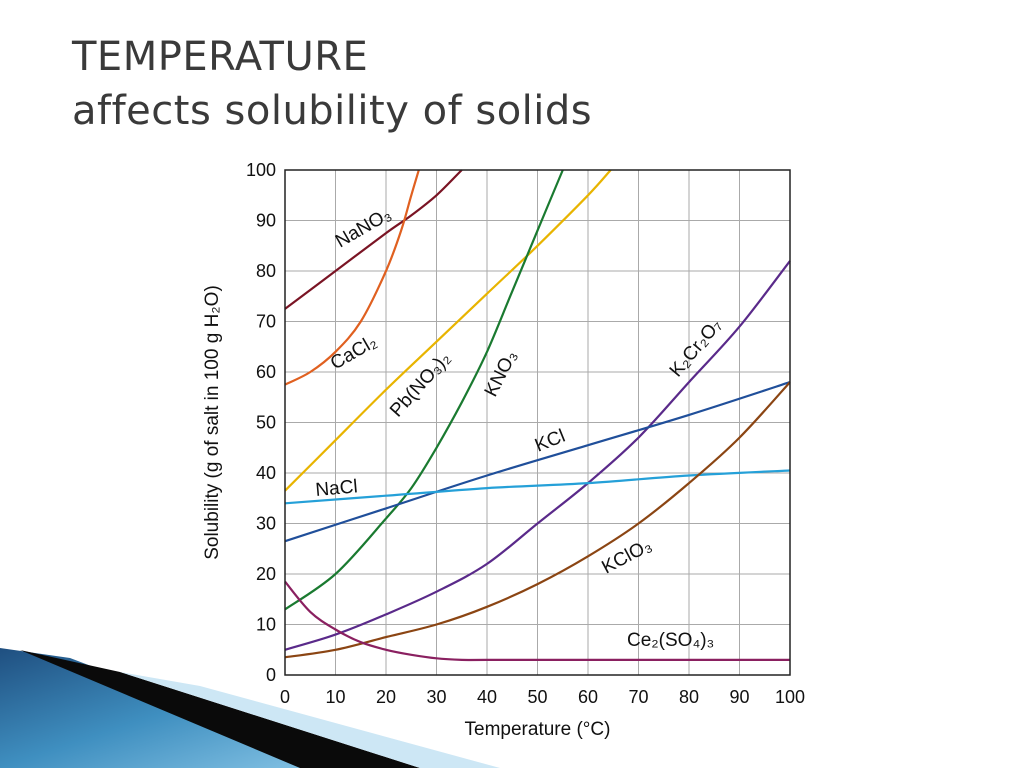 The image size is (1024, 768). Describe the element at coordinates (420, 384) in the screenshot. I see `series-label: Pb(NO₃)₂` at that location.